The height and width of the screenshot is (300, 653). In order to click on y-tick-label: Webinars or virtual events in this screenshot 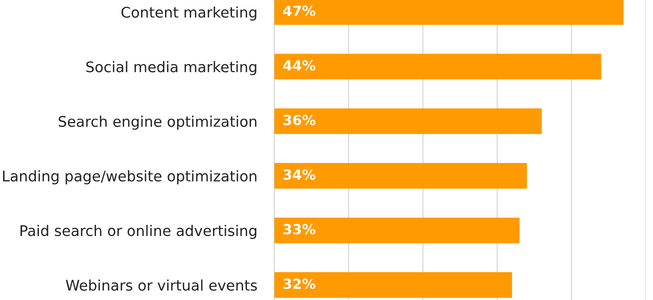, I will do `click(161, 285)`.